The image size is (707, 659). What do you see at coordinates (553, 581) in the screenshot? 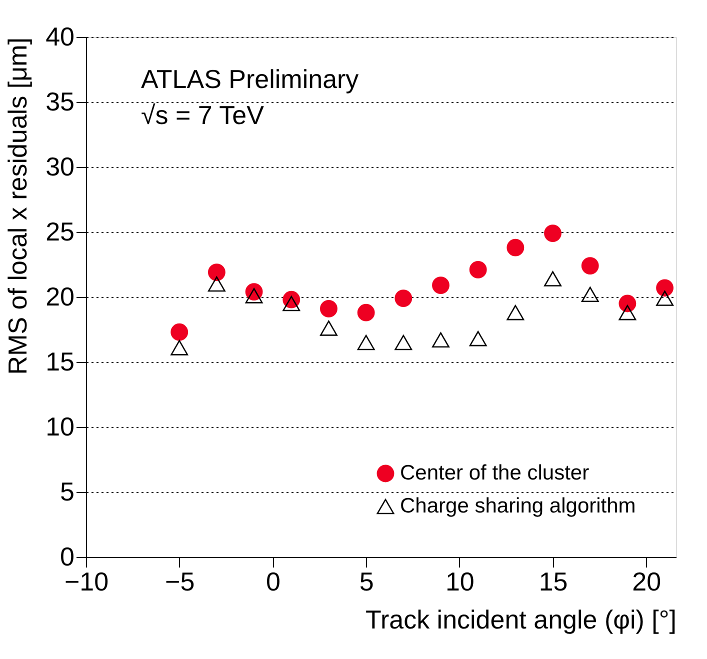
I see `x-tick-label: 15` at bounding box center [553, 581].